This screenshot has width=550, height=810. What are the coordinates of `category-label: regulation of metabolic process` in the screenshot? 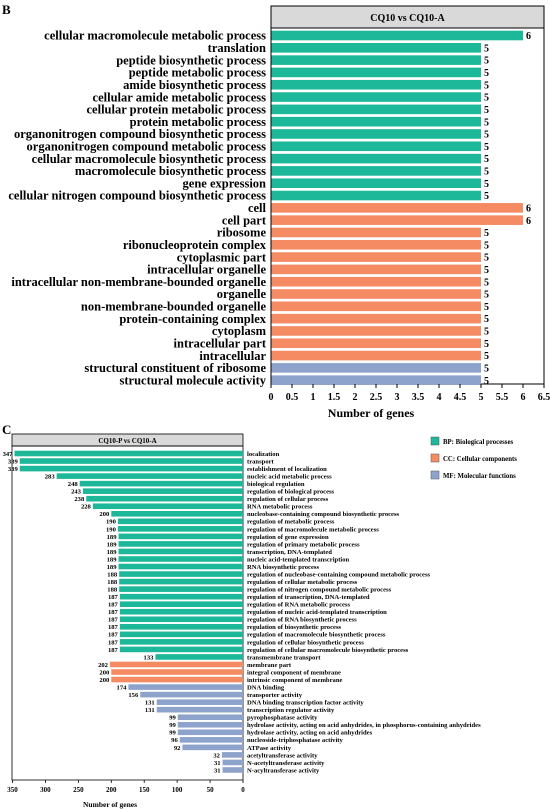 It's located at (291, 522).